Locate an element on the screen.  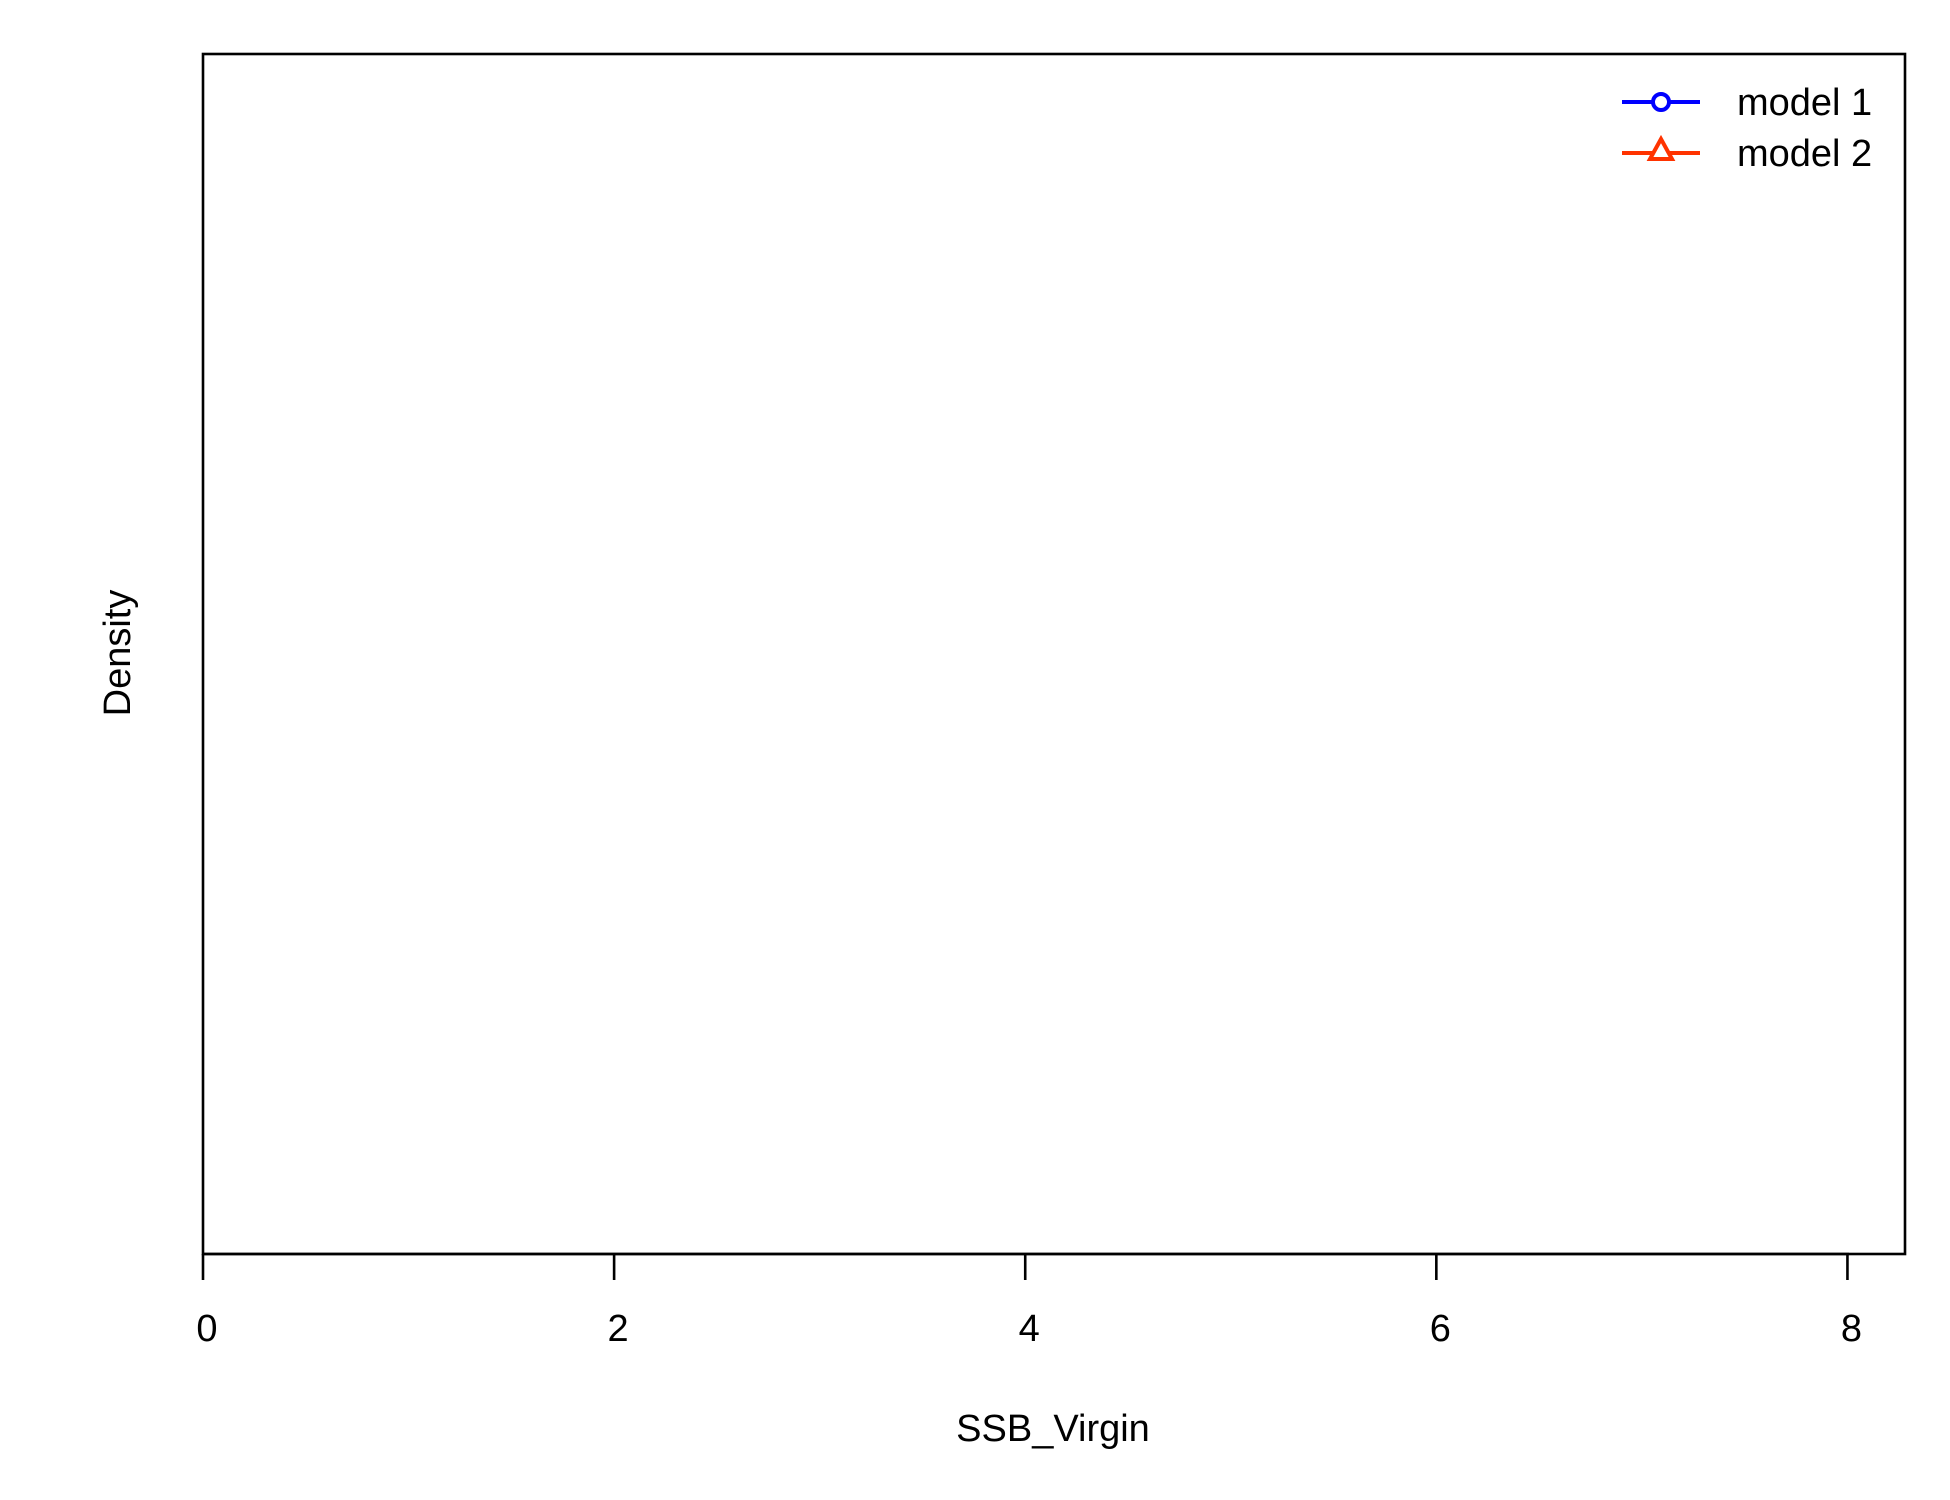
legend-entry: model 1 is located at coordinates (1747, 103).